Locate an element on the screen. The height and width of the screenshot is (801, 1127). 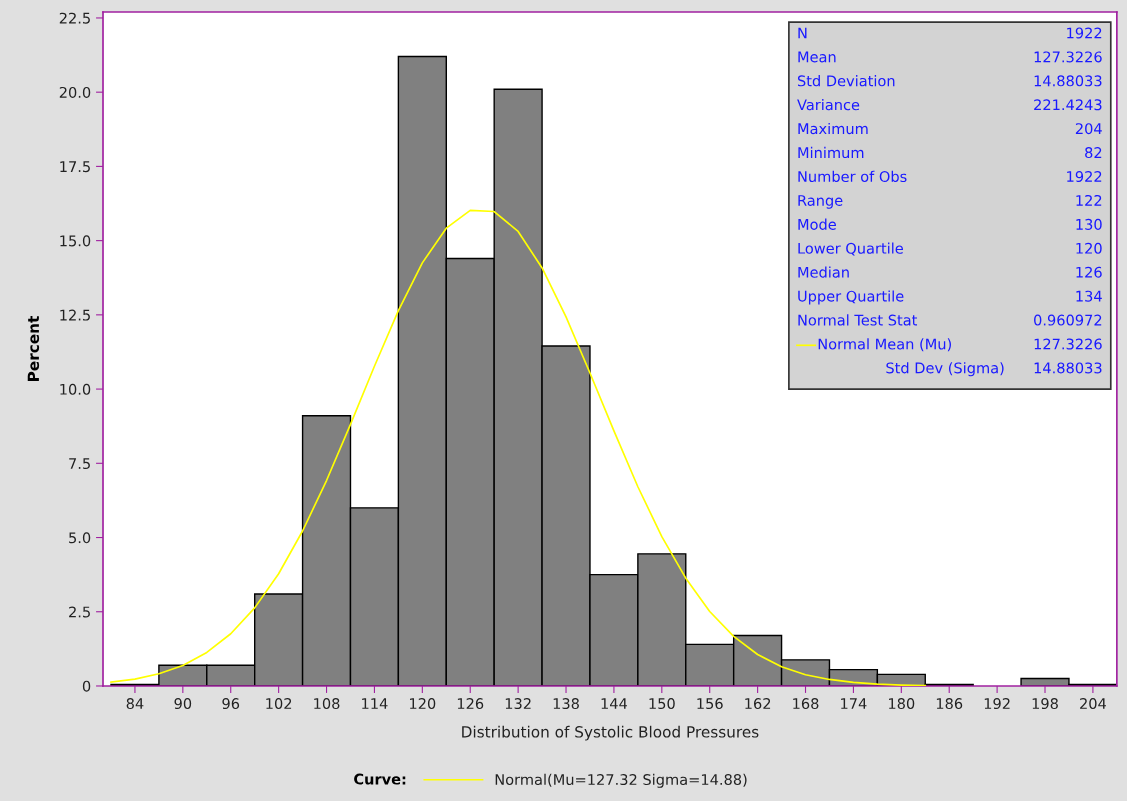
y-tick-label: 0 is located at coordinates (86, 686).